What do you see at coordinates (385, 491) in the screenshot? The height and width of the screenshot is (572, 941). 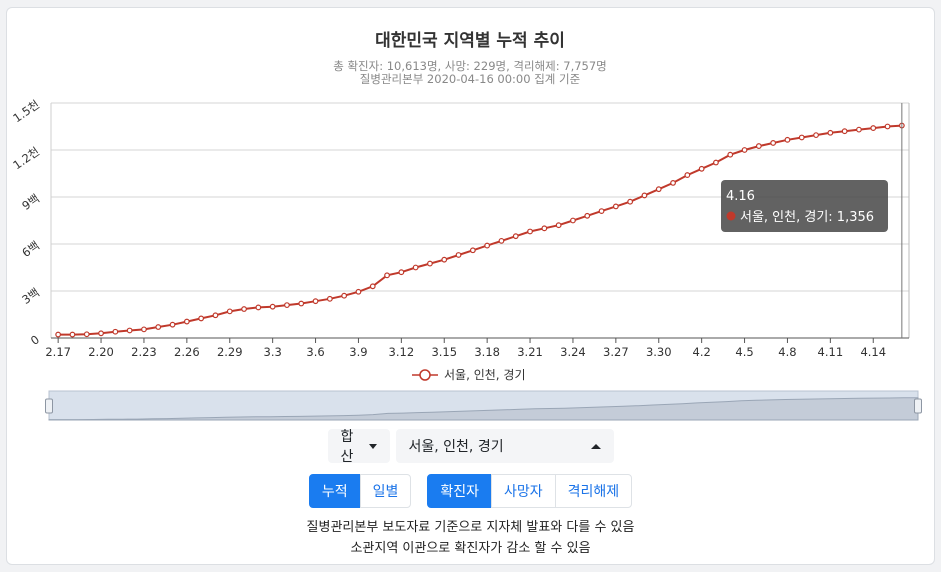 I see `mode-daily-button: 일별` at bounding box center [385, 491].